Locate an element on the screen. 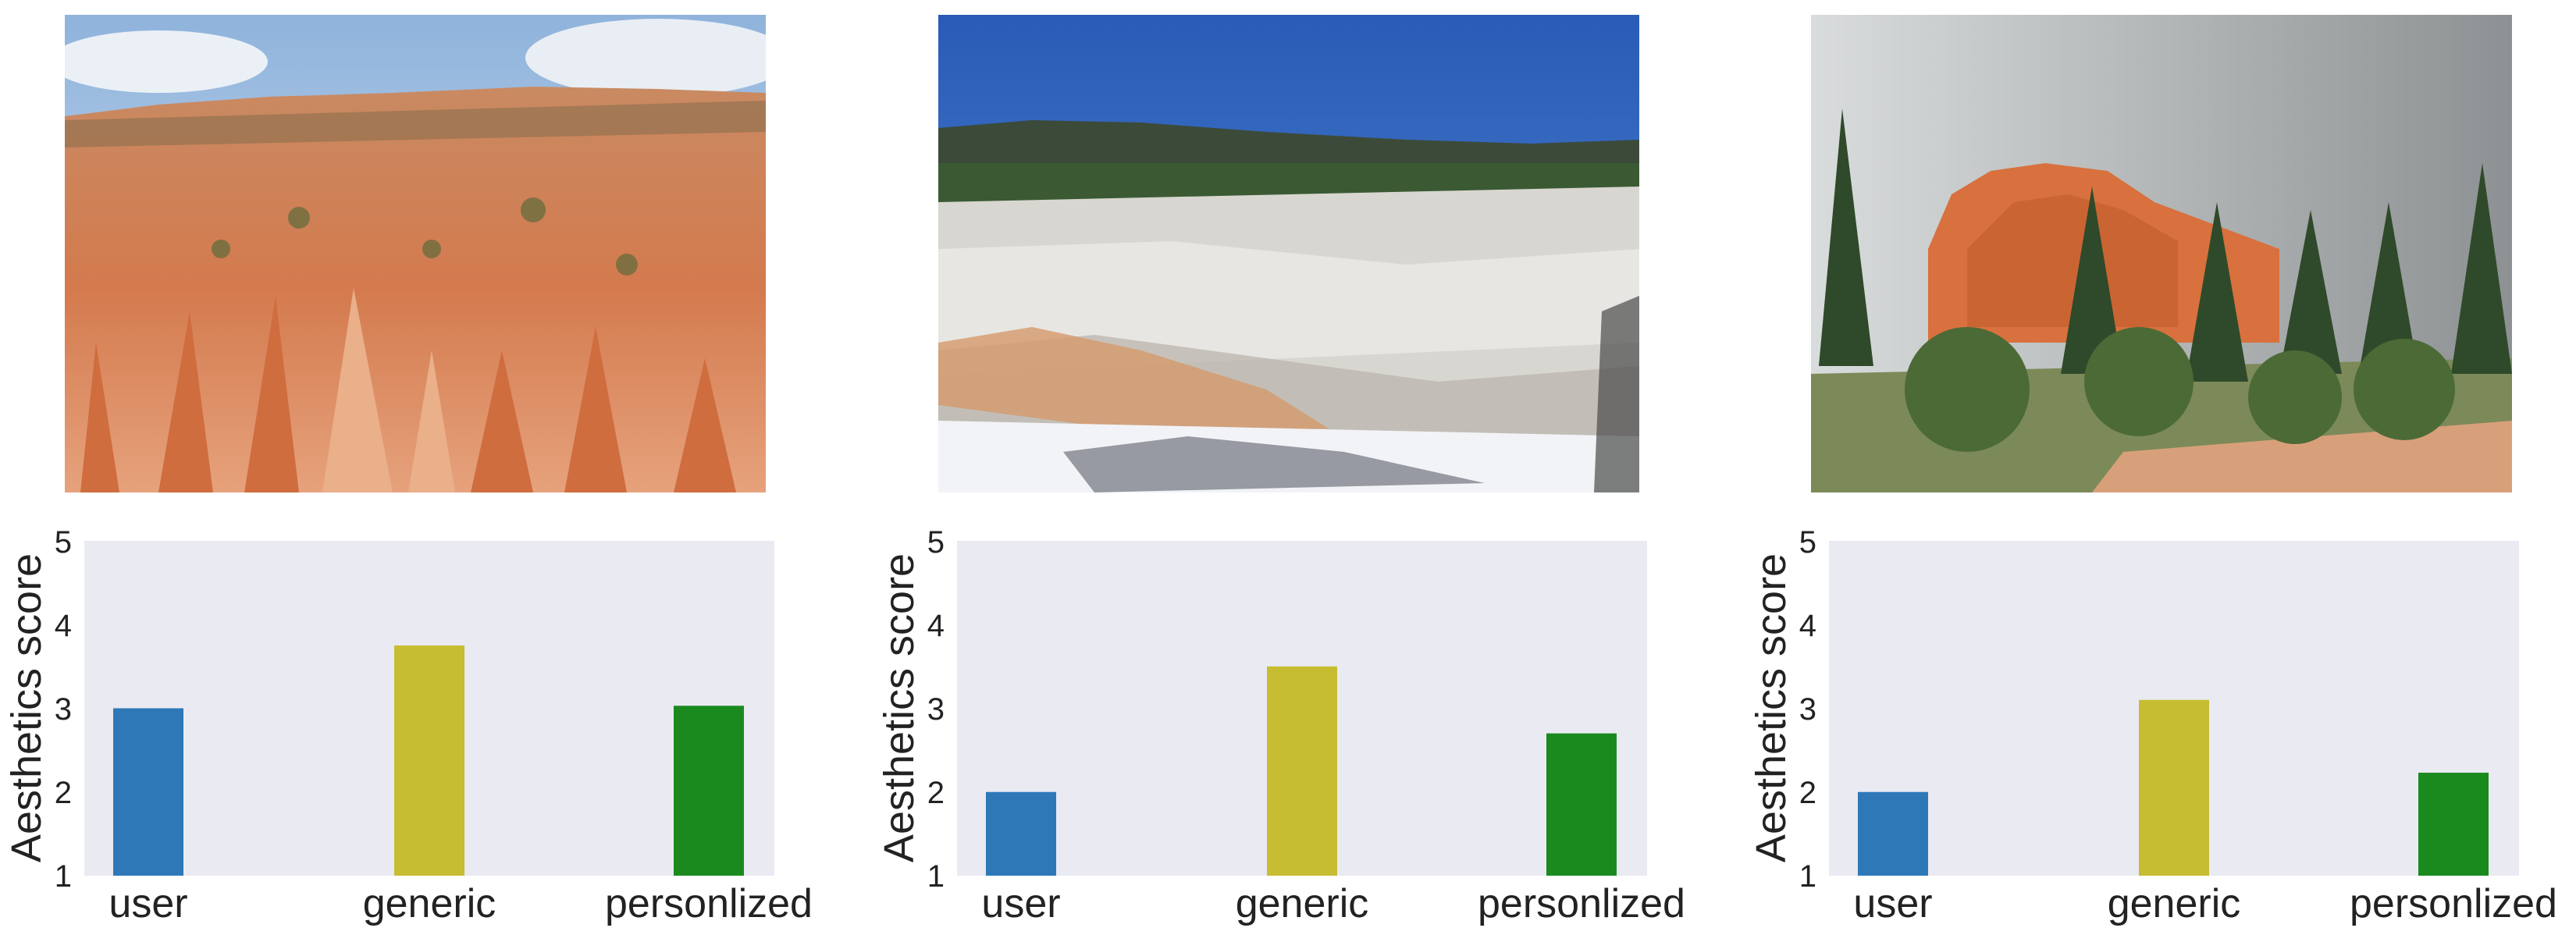  chart-2-plot-area is located at coordinates (1302, 708).